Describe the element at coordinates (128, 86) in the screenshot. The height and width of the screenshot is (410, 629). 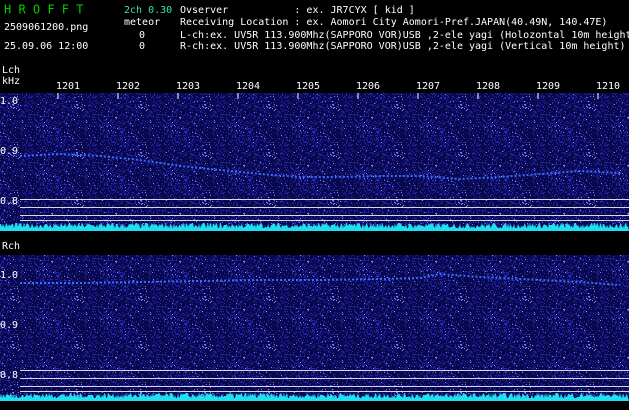
I see `time-label: 1202` at that location.